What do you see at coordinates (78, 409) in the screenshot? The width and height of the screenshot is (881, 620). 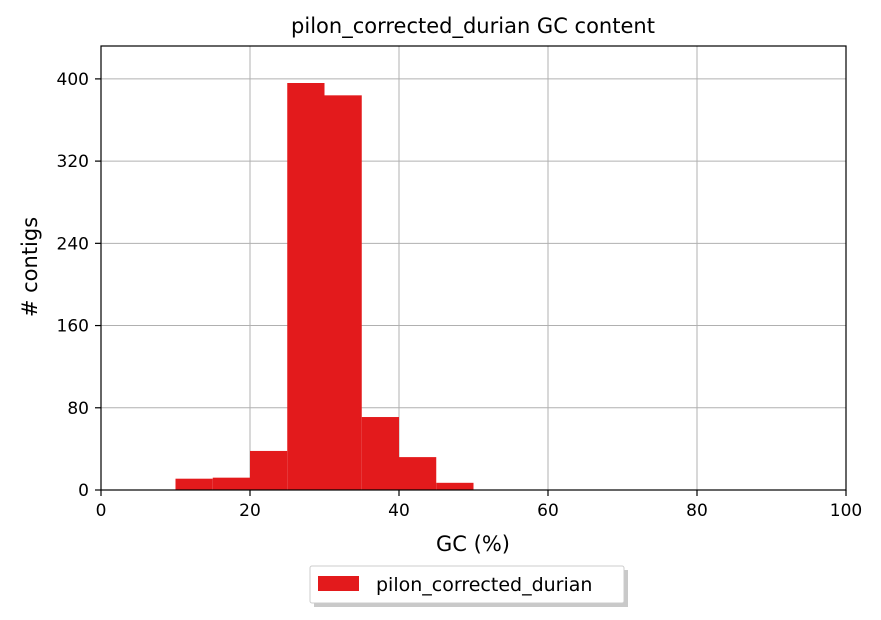 I see `y-tick-label: 80` at bounding box center [78, 409].